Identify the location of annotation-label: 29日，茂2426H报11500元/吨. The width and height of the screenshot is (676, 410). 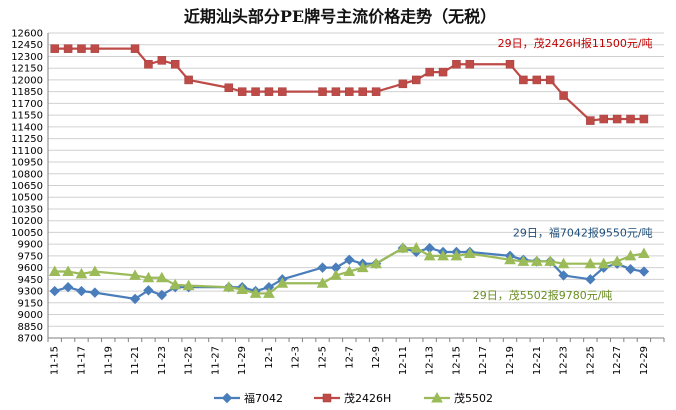
(575, 43).